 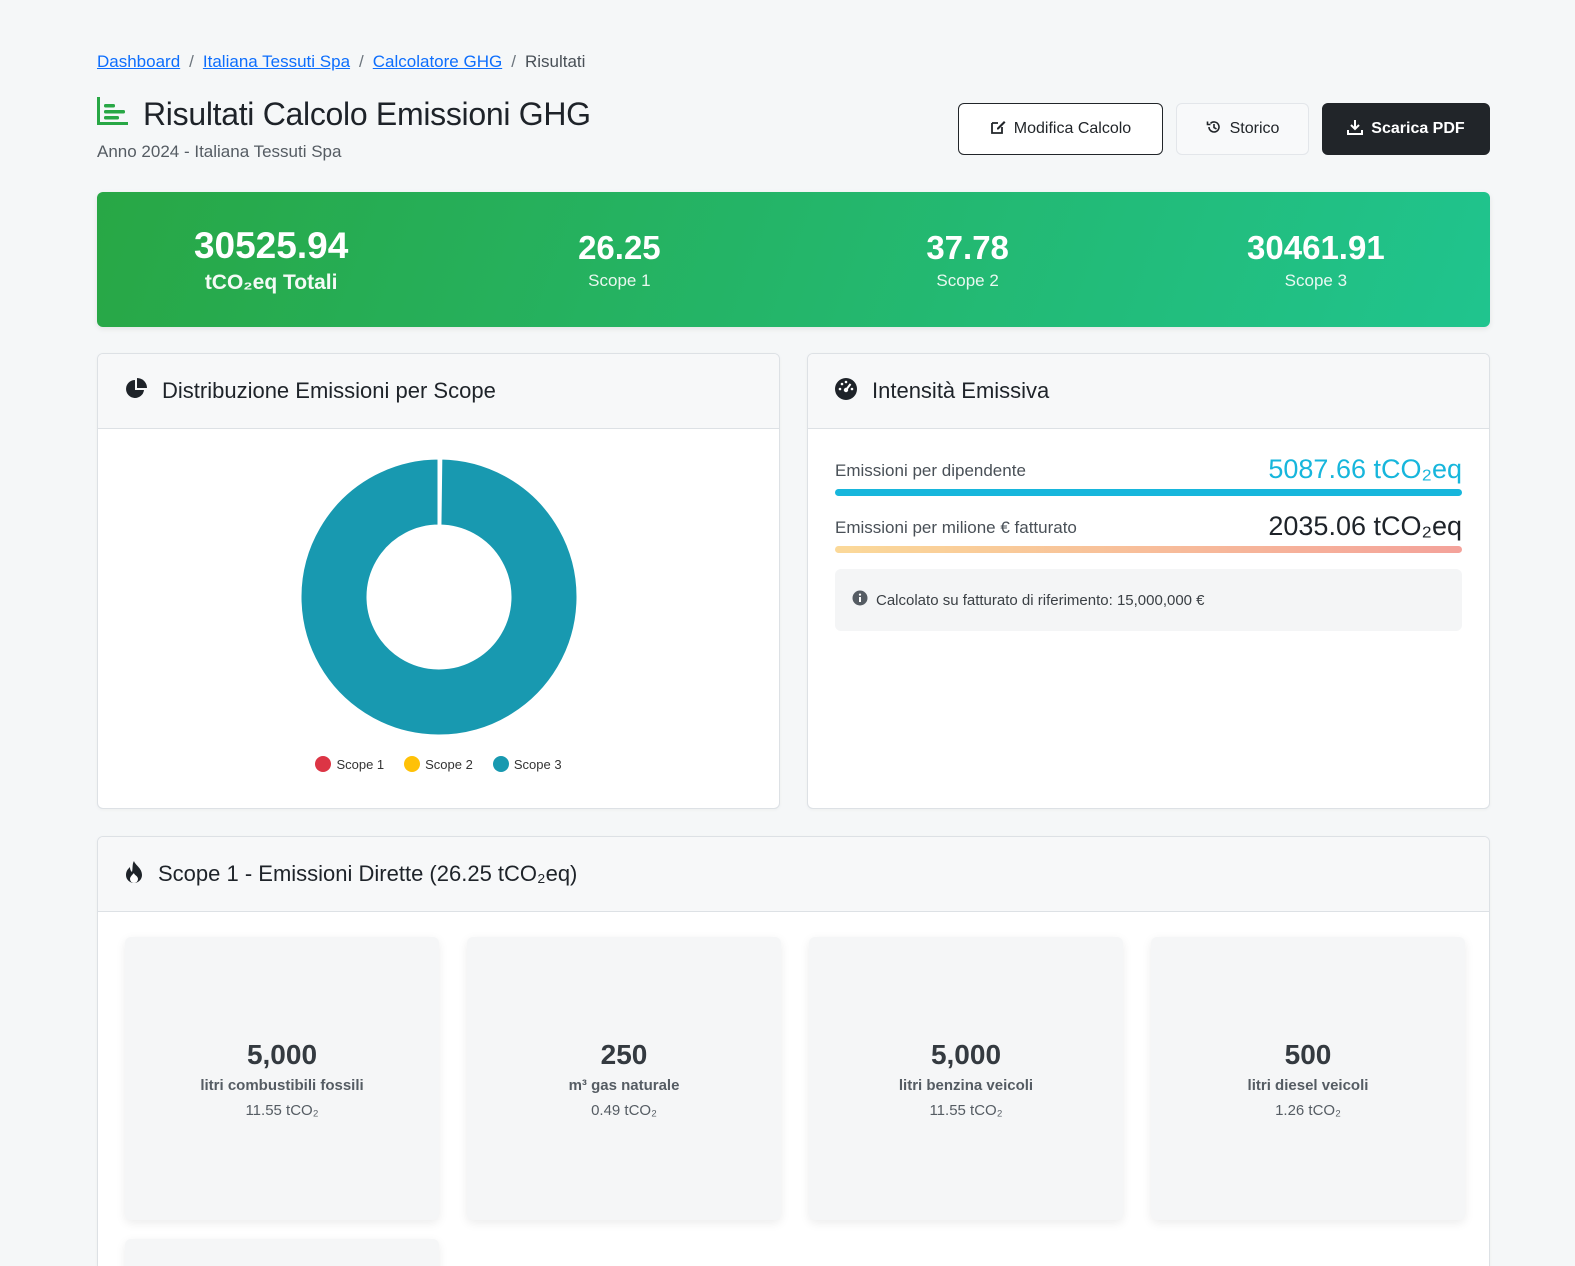 I want to click on breadcrumb-link-dashboard: Dashboard, so click(x=139, y=61).